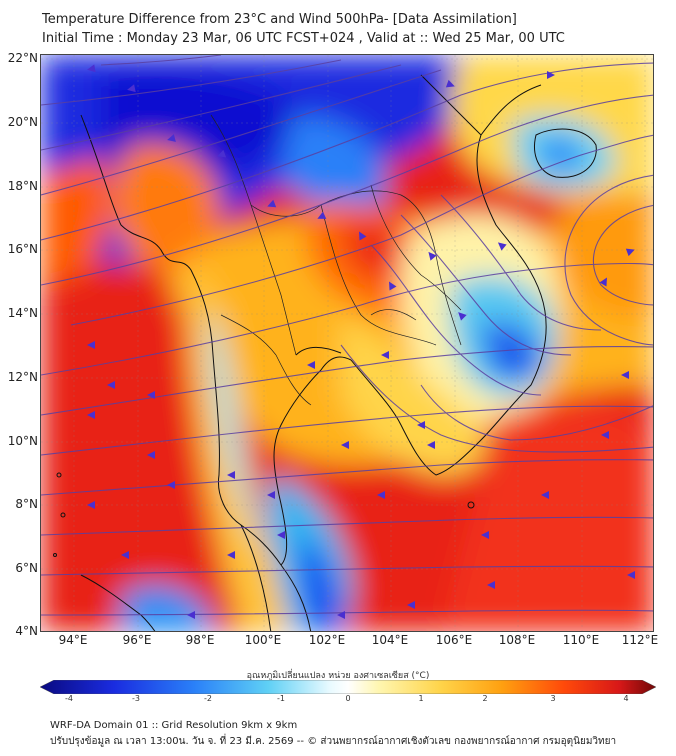 The height and width of the screenshot is (756, 676). I want to click on colorbar-tick-4: 4, so click(626, 698).